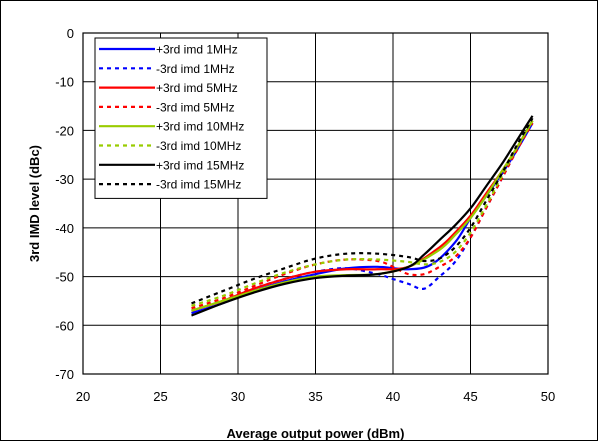 The image size is (598, 446). What do you see at coordinates (316, 433) in the screenshot?
I see `x-axis-title: Average output power (dBm)` at bounding box center [316, 433].